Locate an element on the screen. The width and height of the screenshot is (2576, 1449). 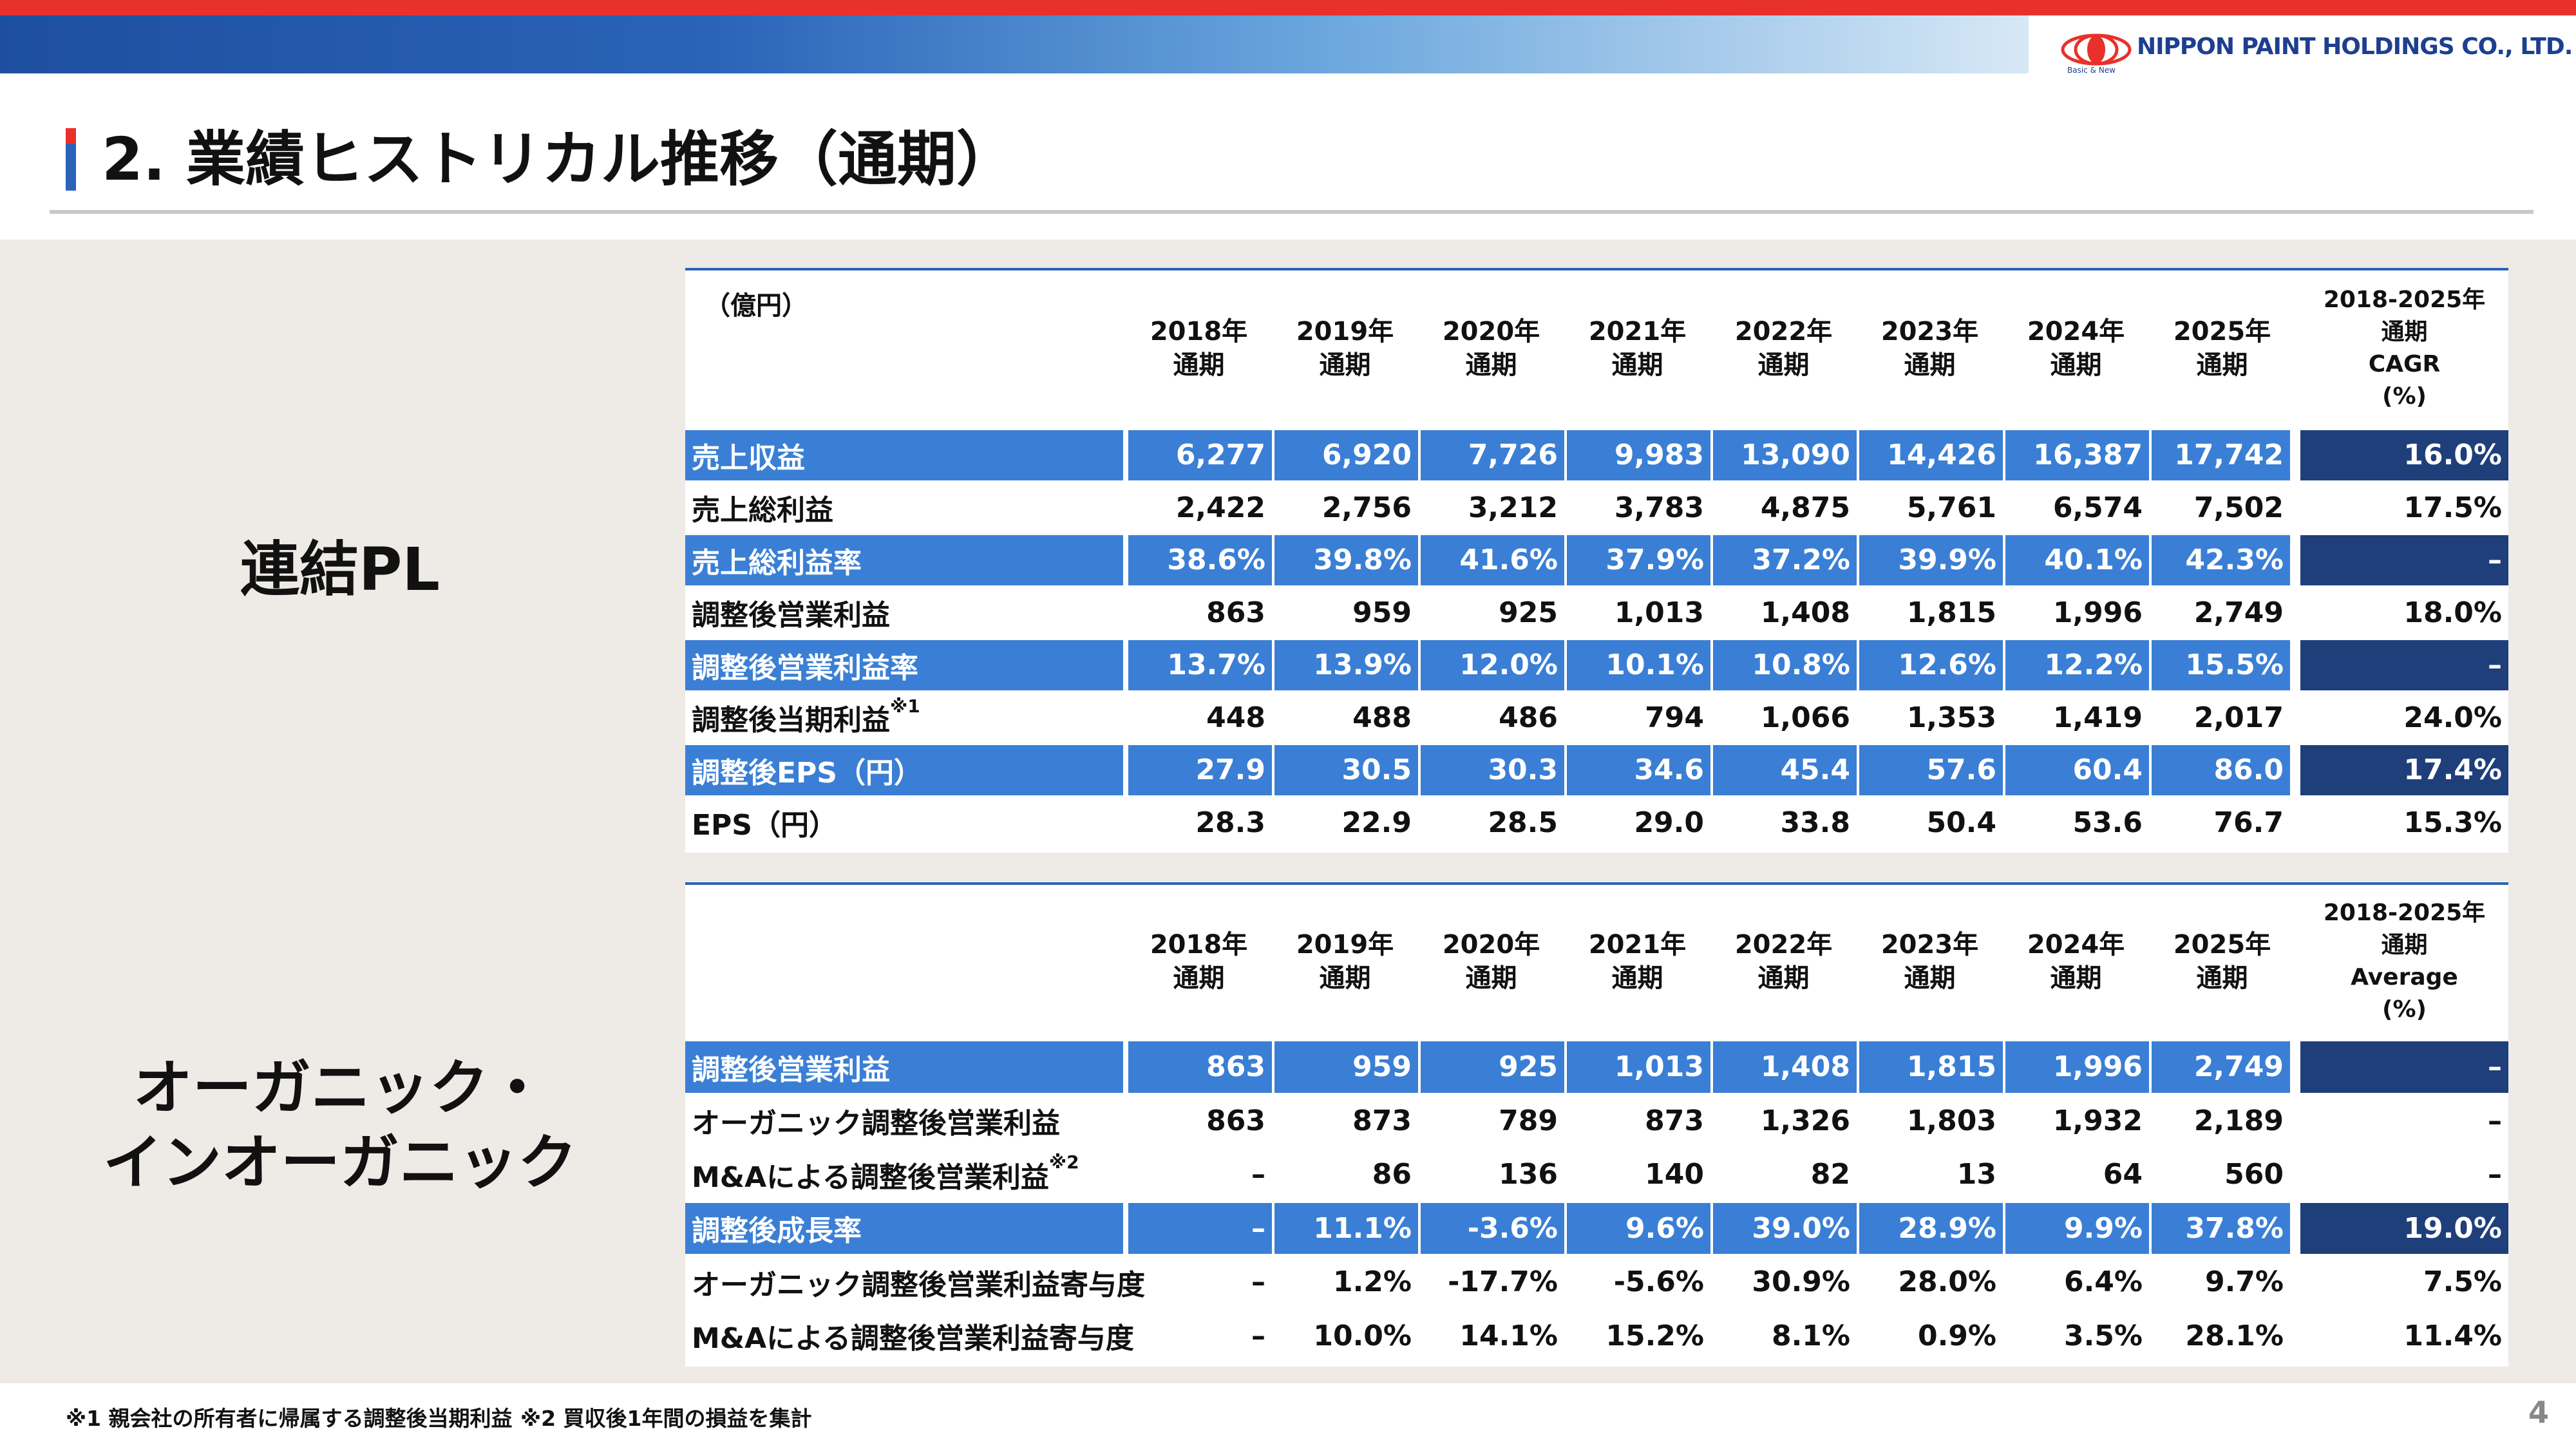
table-cell: 28.9% is located at coordinates (1931, 1228).